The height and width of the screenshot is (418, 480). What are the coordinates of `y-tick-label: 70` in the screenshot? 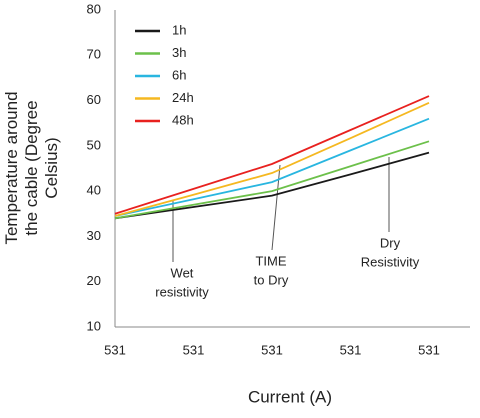 It's located at (94, 54).